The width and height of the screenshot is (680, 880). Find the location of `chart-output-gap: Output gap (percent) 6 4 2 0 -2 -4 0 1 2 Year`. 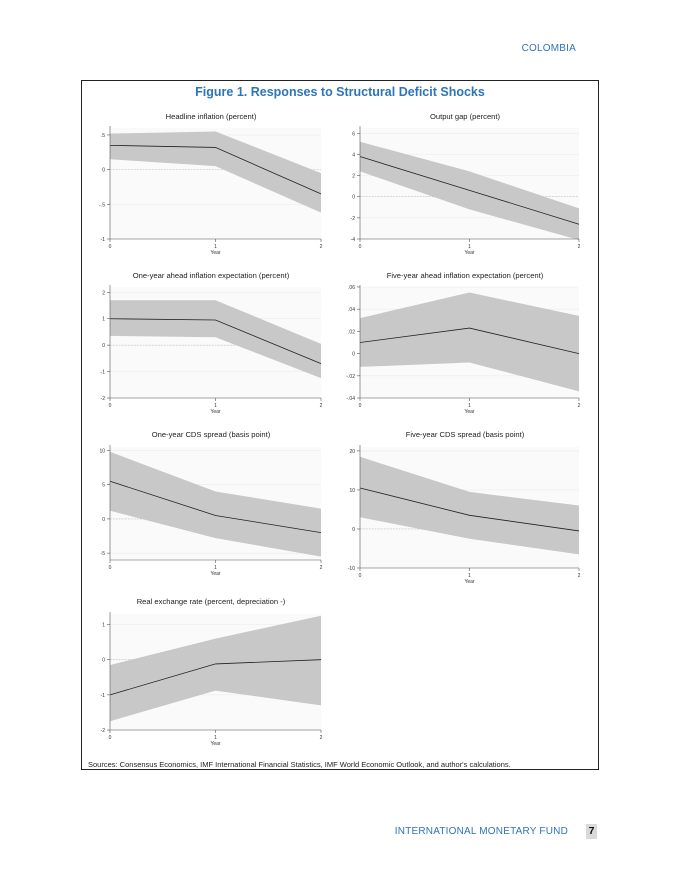

chart-output-gap: Output gap (percent) 6 4 2 0 -2 -4 0 1 2 Year is located at coordinates (465, 186).